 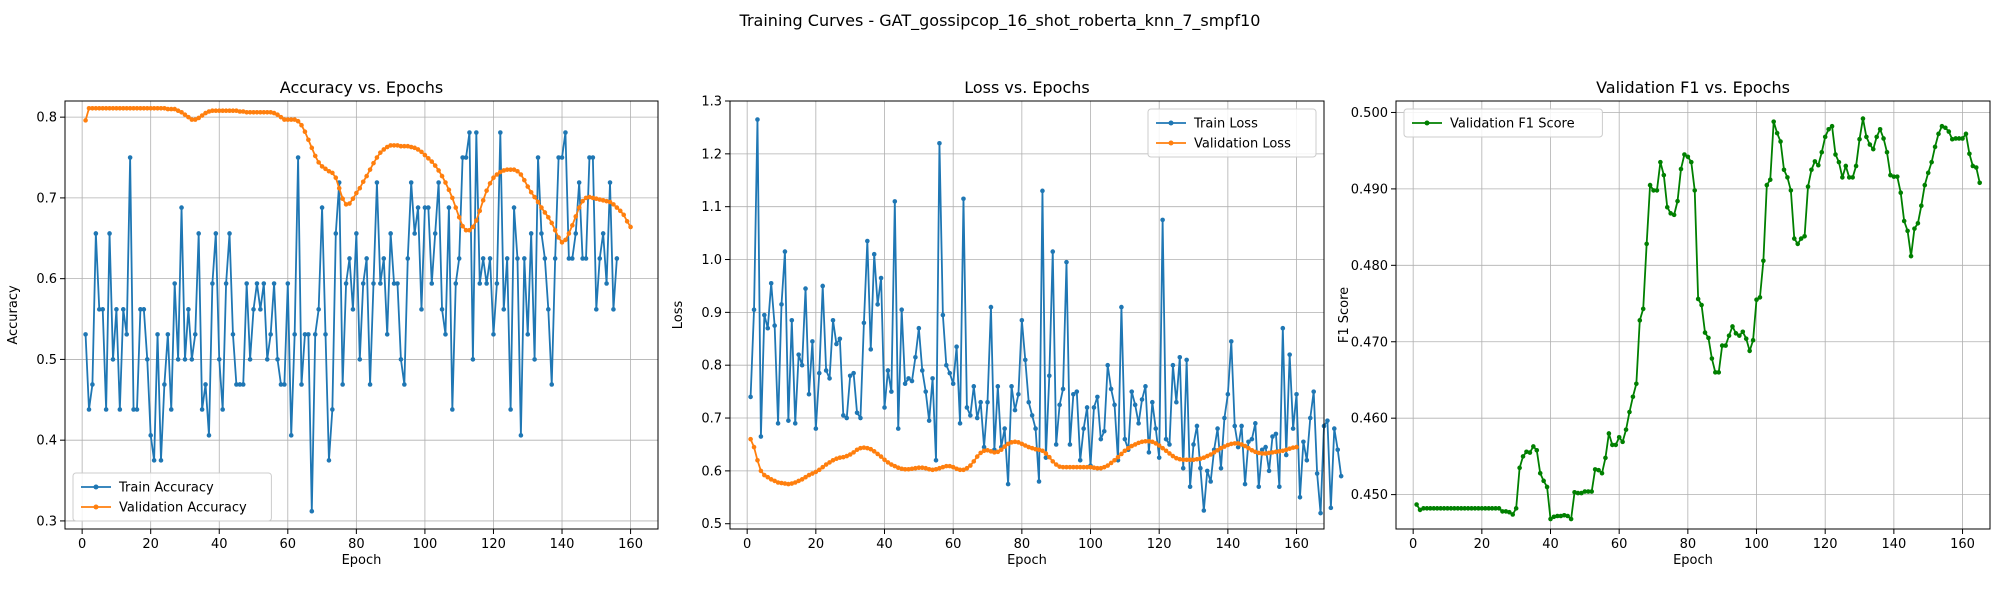 What do you see at coordinates (1503, 123) in the screenshot?
I see `f1-legend: Validation F1 Score` at bounding box center [1503, 123].